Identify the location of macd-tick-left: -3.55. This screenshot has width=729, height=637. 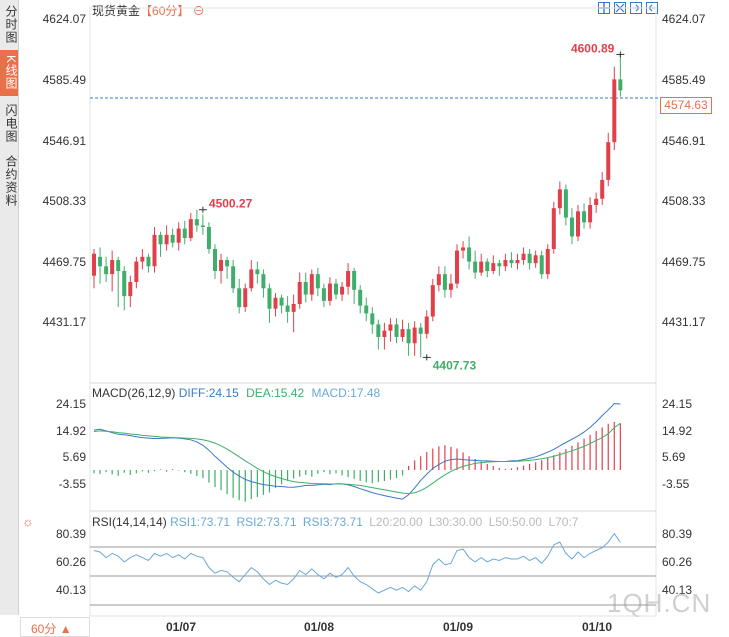
(72, 484).